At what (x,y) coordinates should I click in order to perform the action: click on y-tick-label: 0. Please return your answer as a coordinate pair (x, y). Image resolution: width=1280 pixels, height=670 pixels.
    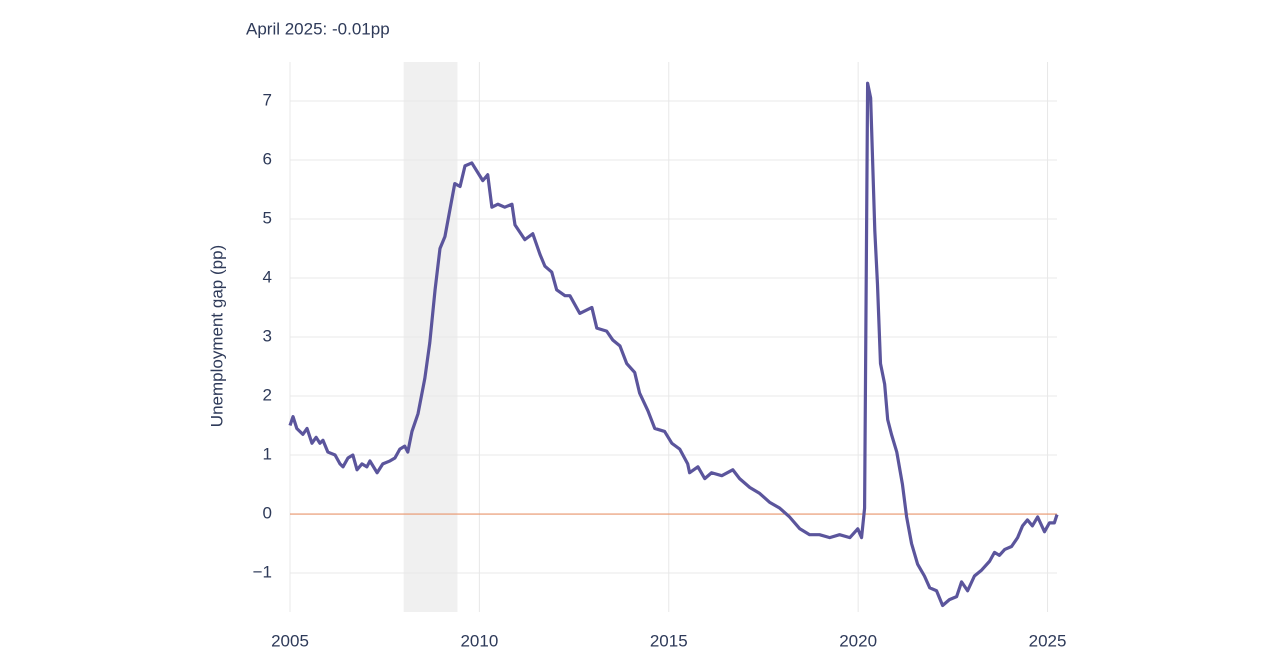
    Looking at the image, I should click on (267, 513).